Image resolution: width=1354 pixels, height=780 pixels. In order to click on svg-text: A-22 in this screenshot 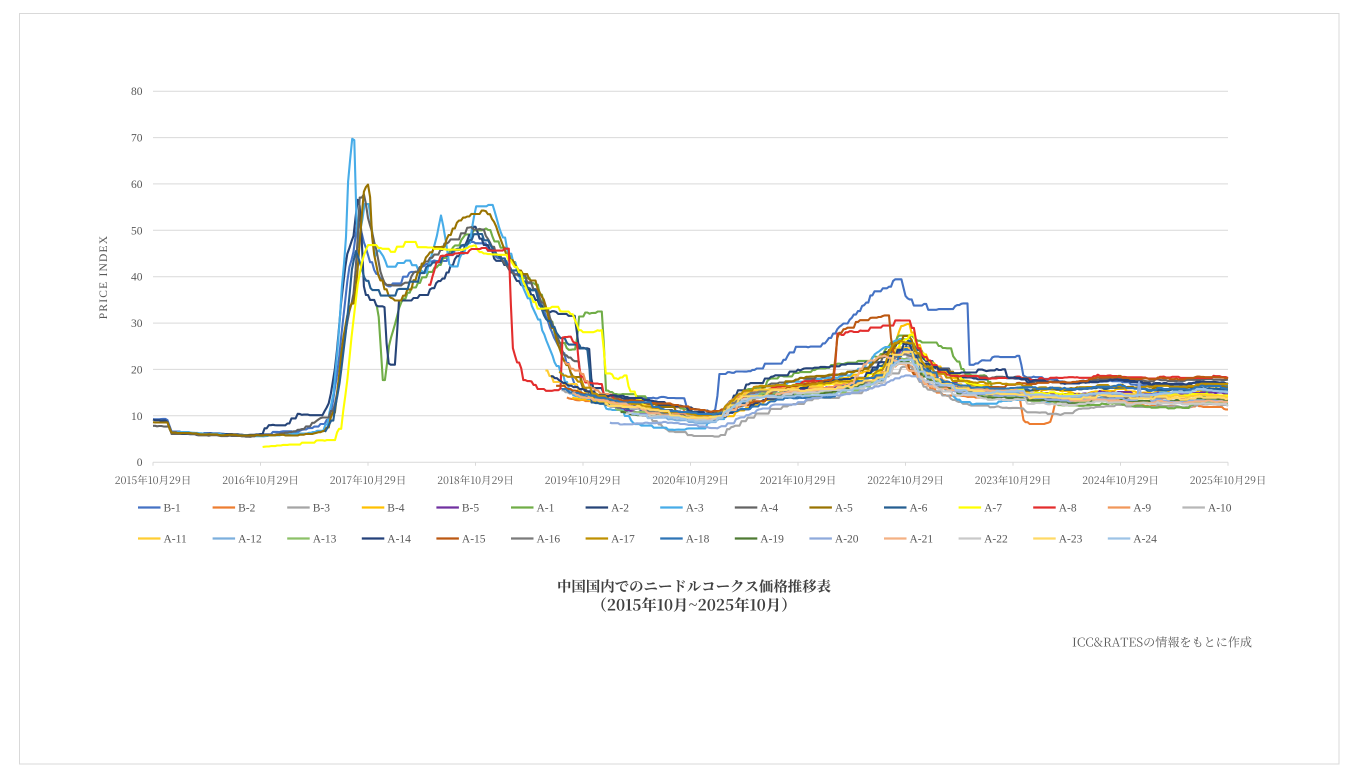, I will do `click(996, 540)`.